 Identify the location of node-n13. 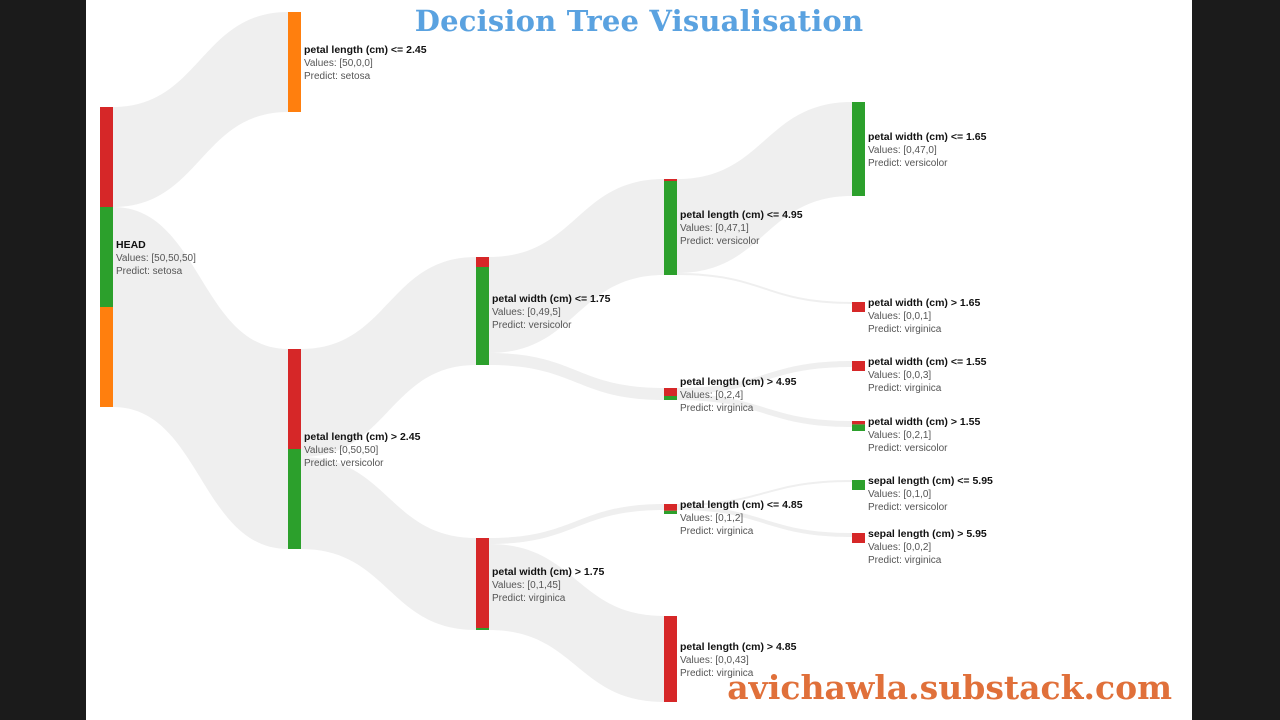
(858, 485).